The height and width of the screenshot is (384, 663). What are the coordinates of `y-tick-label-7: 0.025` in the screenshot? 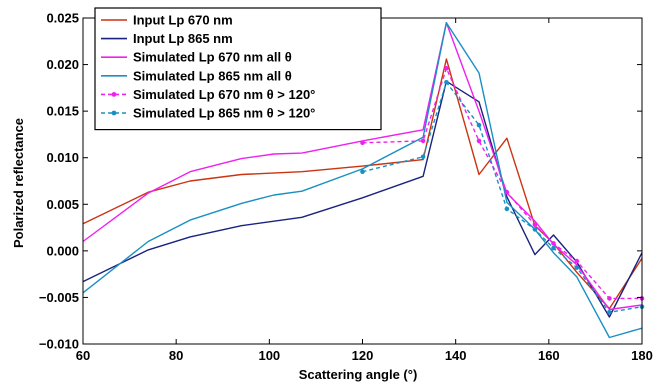 It's located at (62, 18).